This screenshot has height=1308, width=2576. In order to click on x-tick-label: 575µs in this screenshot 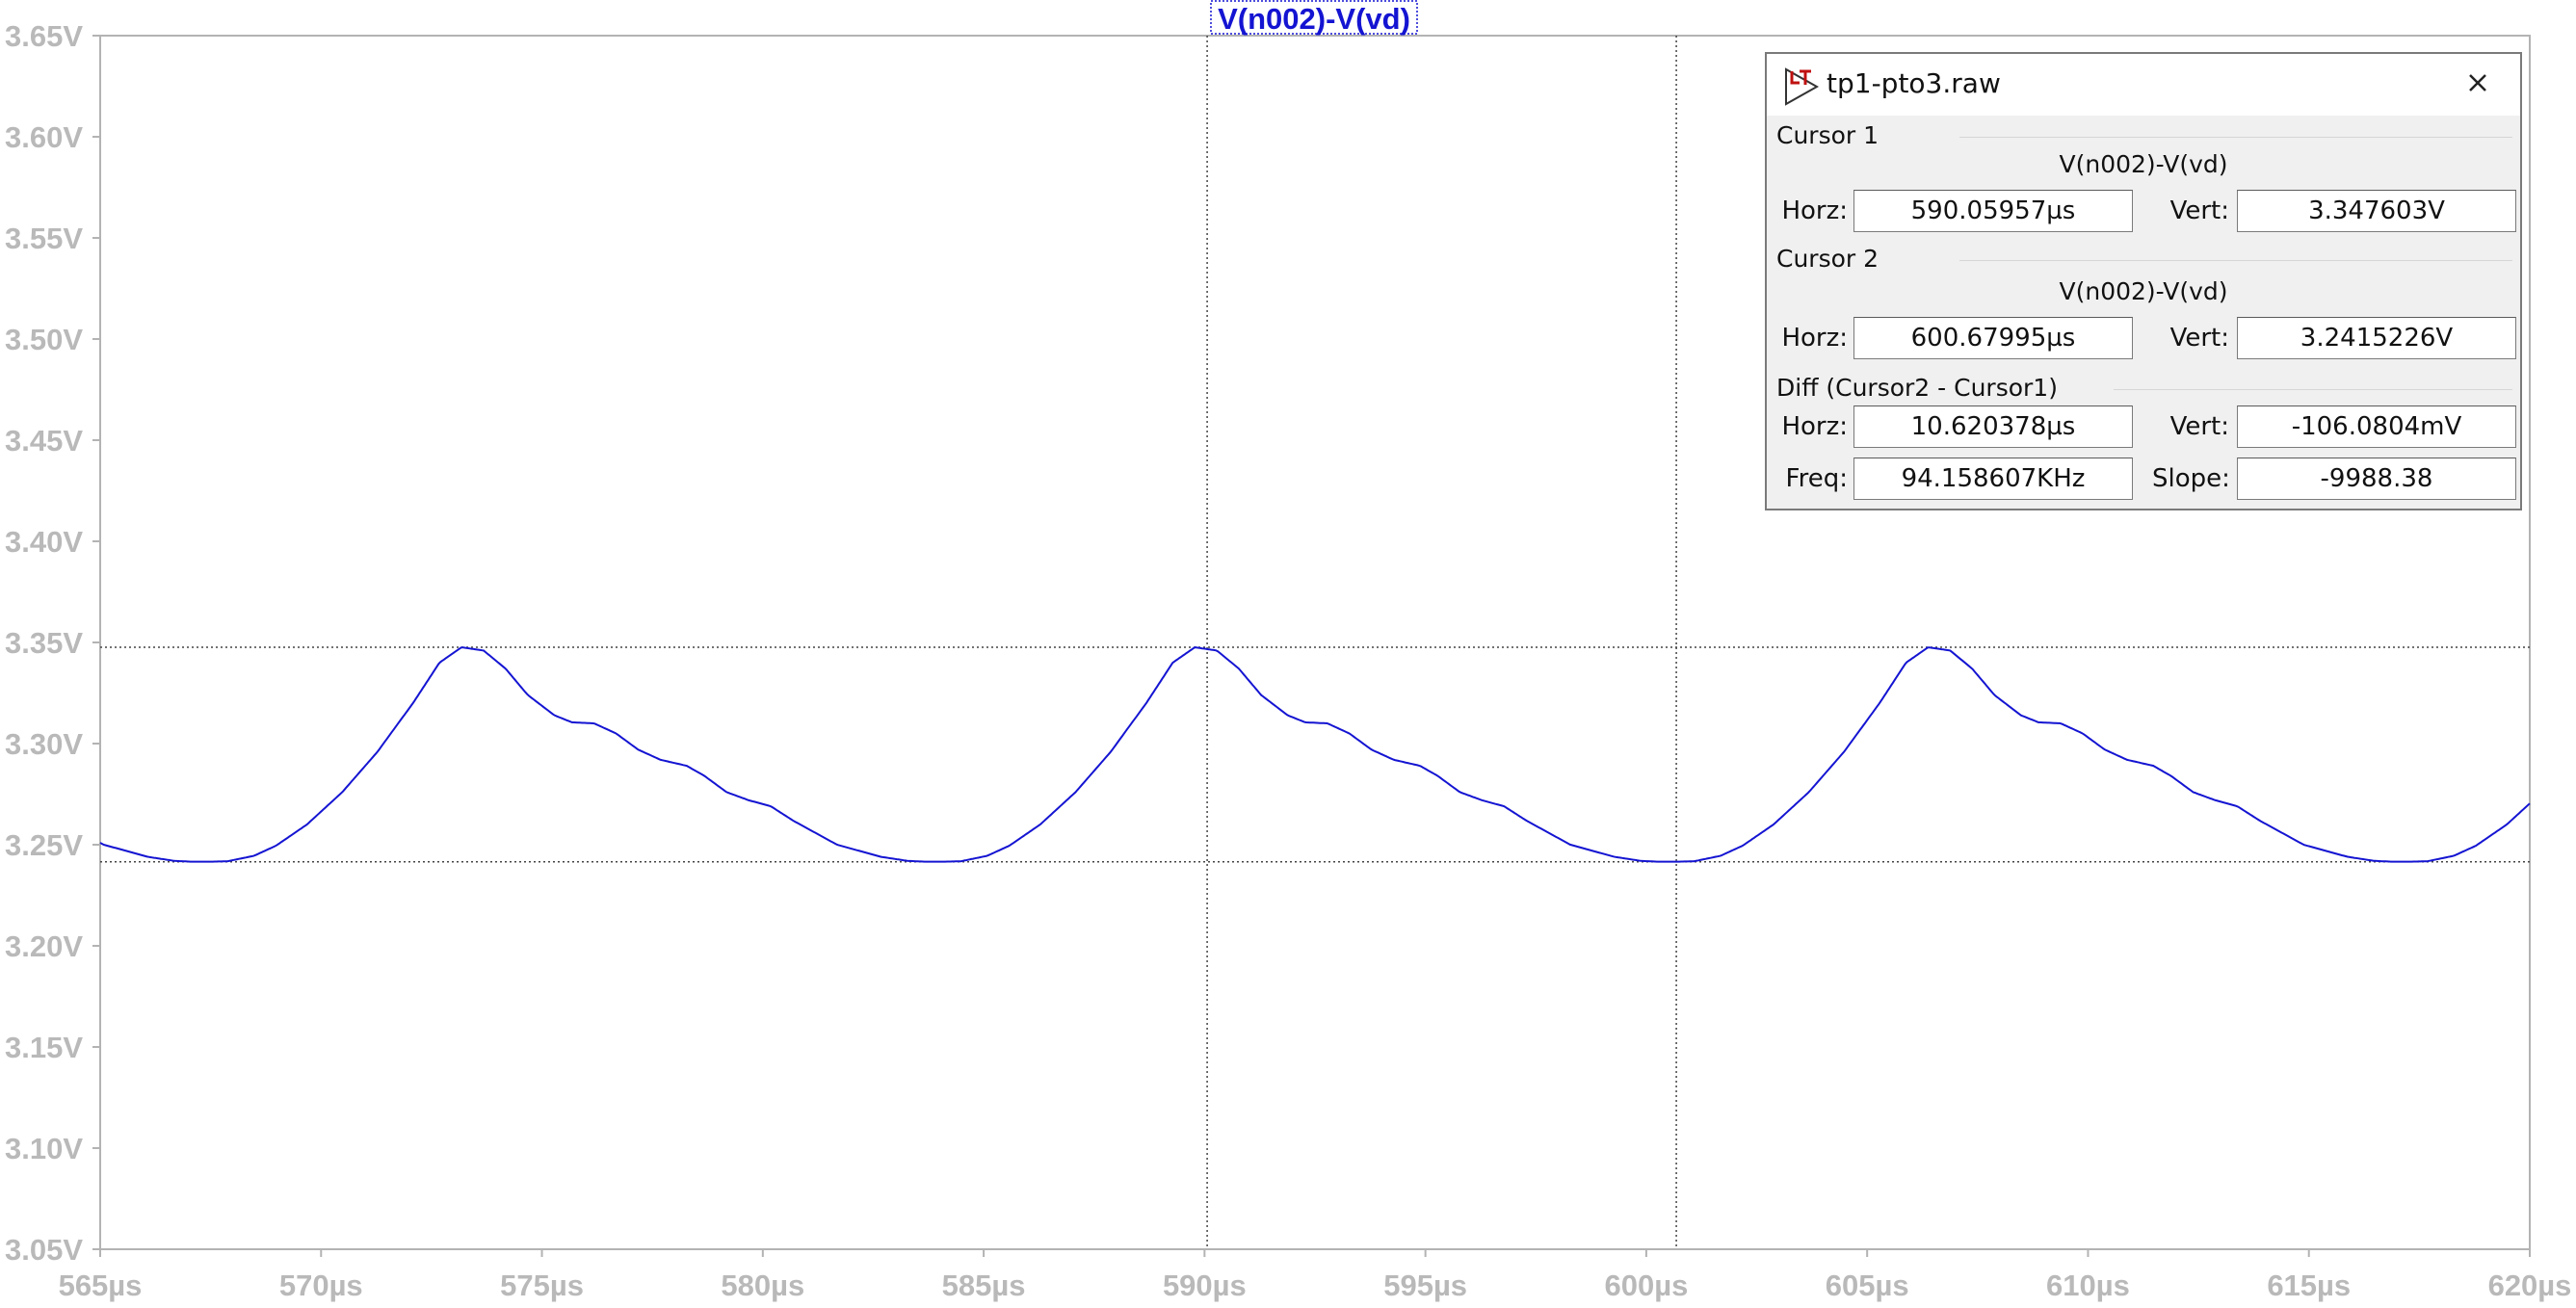, I will do `click(542, 1285)`.